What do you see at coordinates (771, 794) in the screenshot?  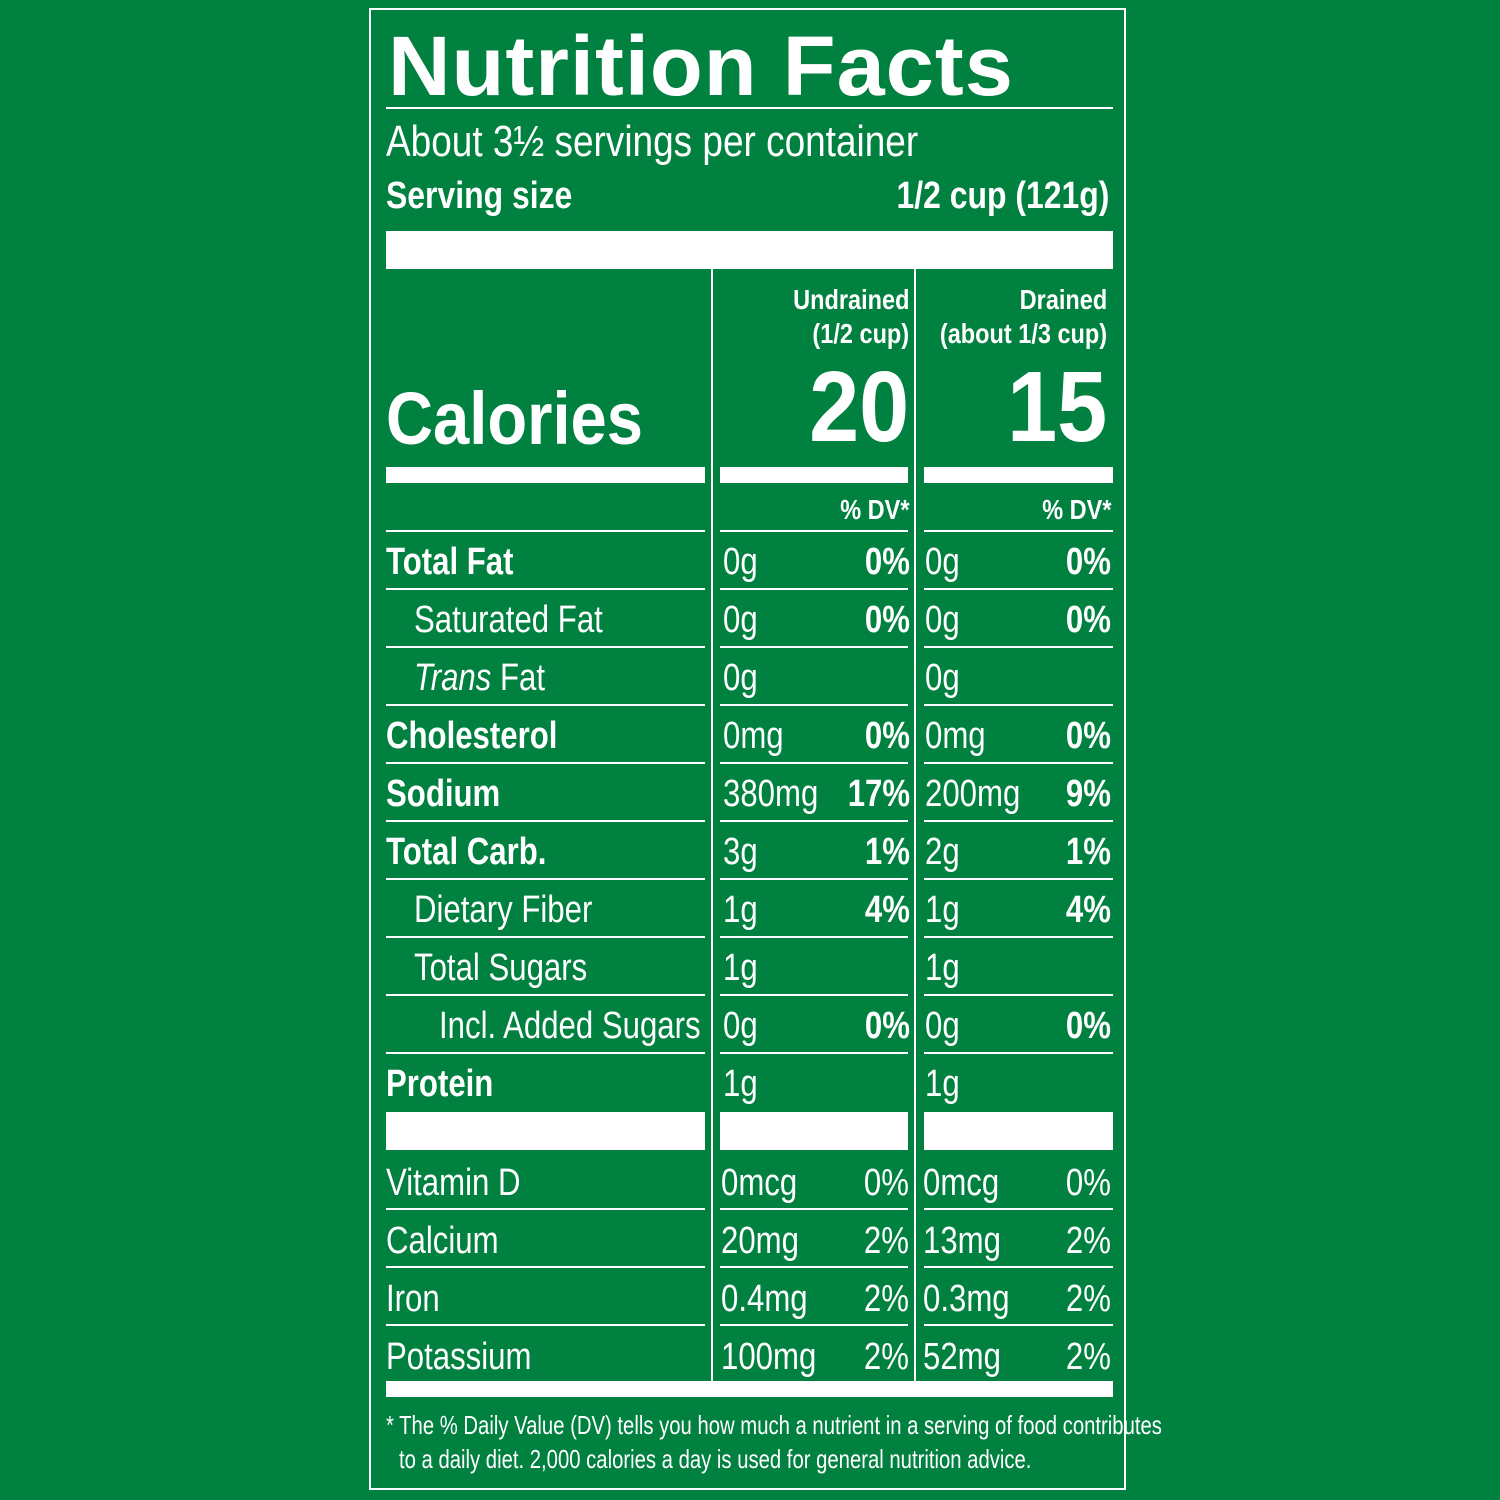 I see `undrained-amount: 380mg` at bounding box center [771, 794].